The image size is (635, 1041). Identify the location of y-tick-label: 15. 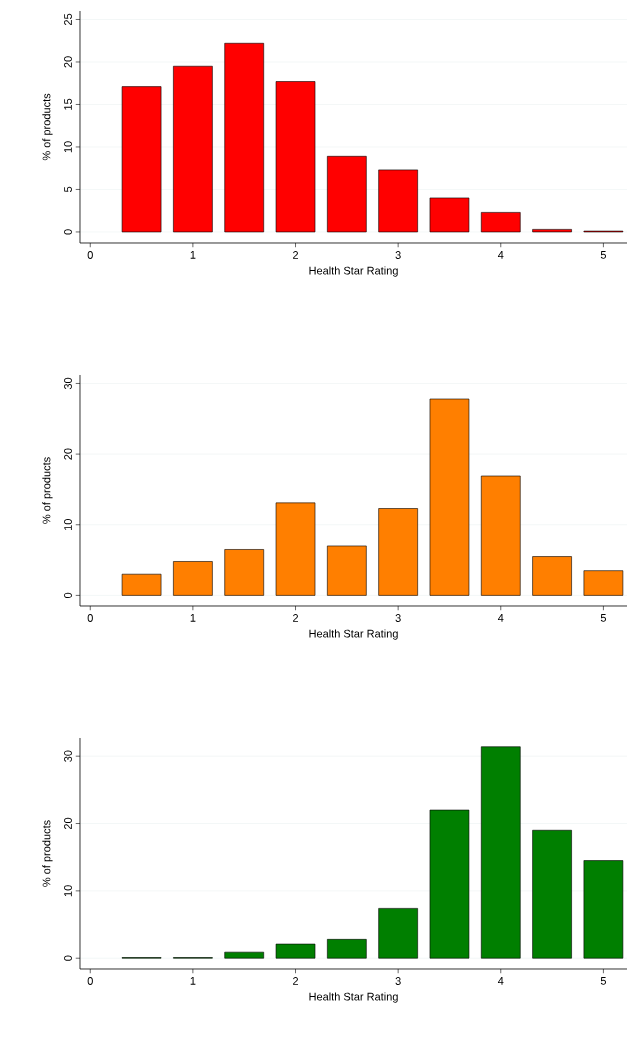
(68, 104).